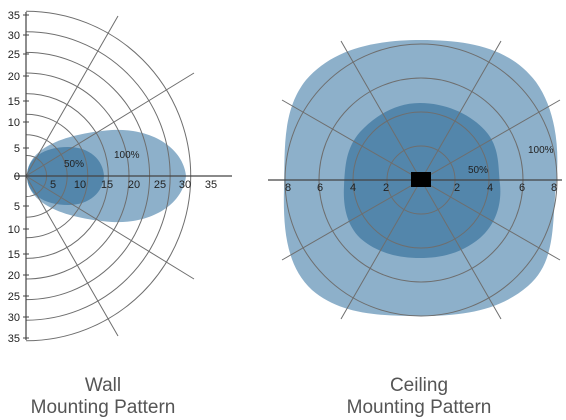  What do you see at coordinates (421, 179) in the screenshot?
I see `ceiling-sensor-marker` at bounding box center [421, 179].